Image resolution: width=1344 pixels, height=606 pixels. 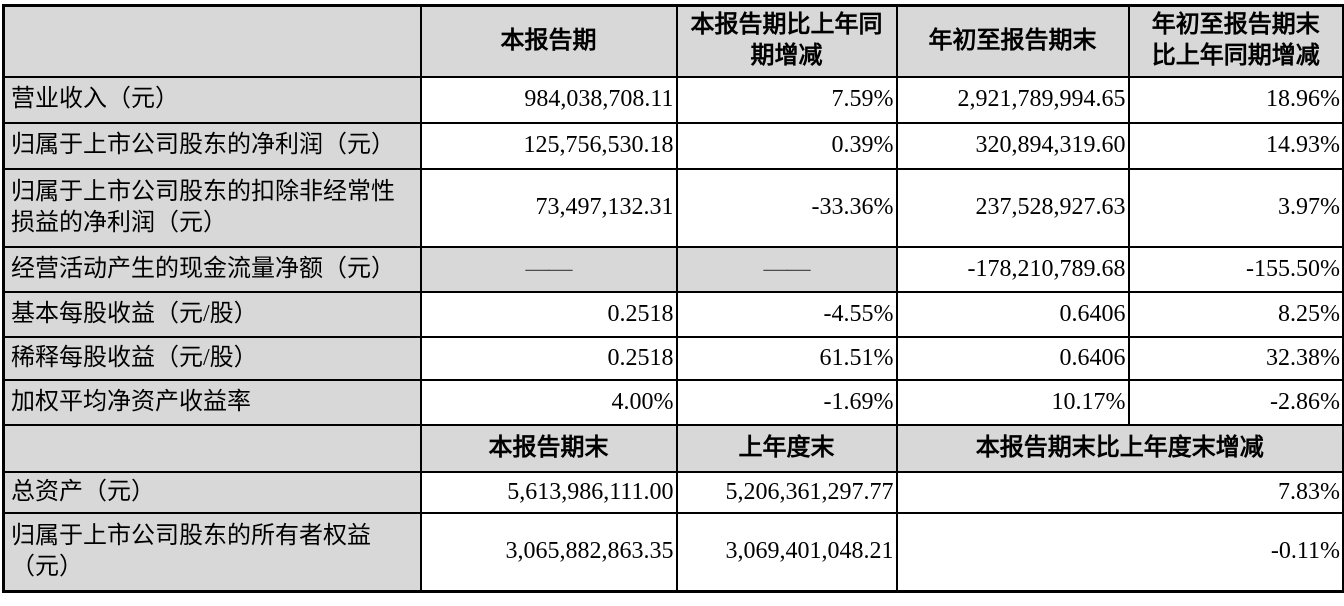 I want to click on value-cell: 73,497,132.31, so click(x=548, y=207).